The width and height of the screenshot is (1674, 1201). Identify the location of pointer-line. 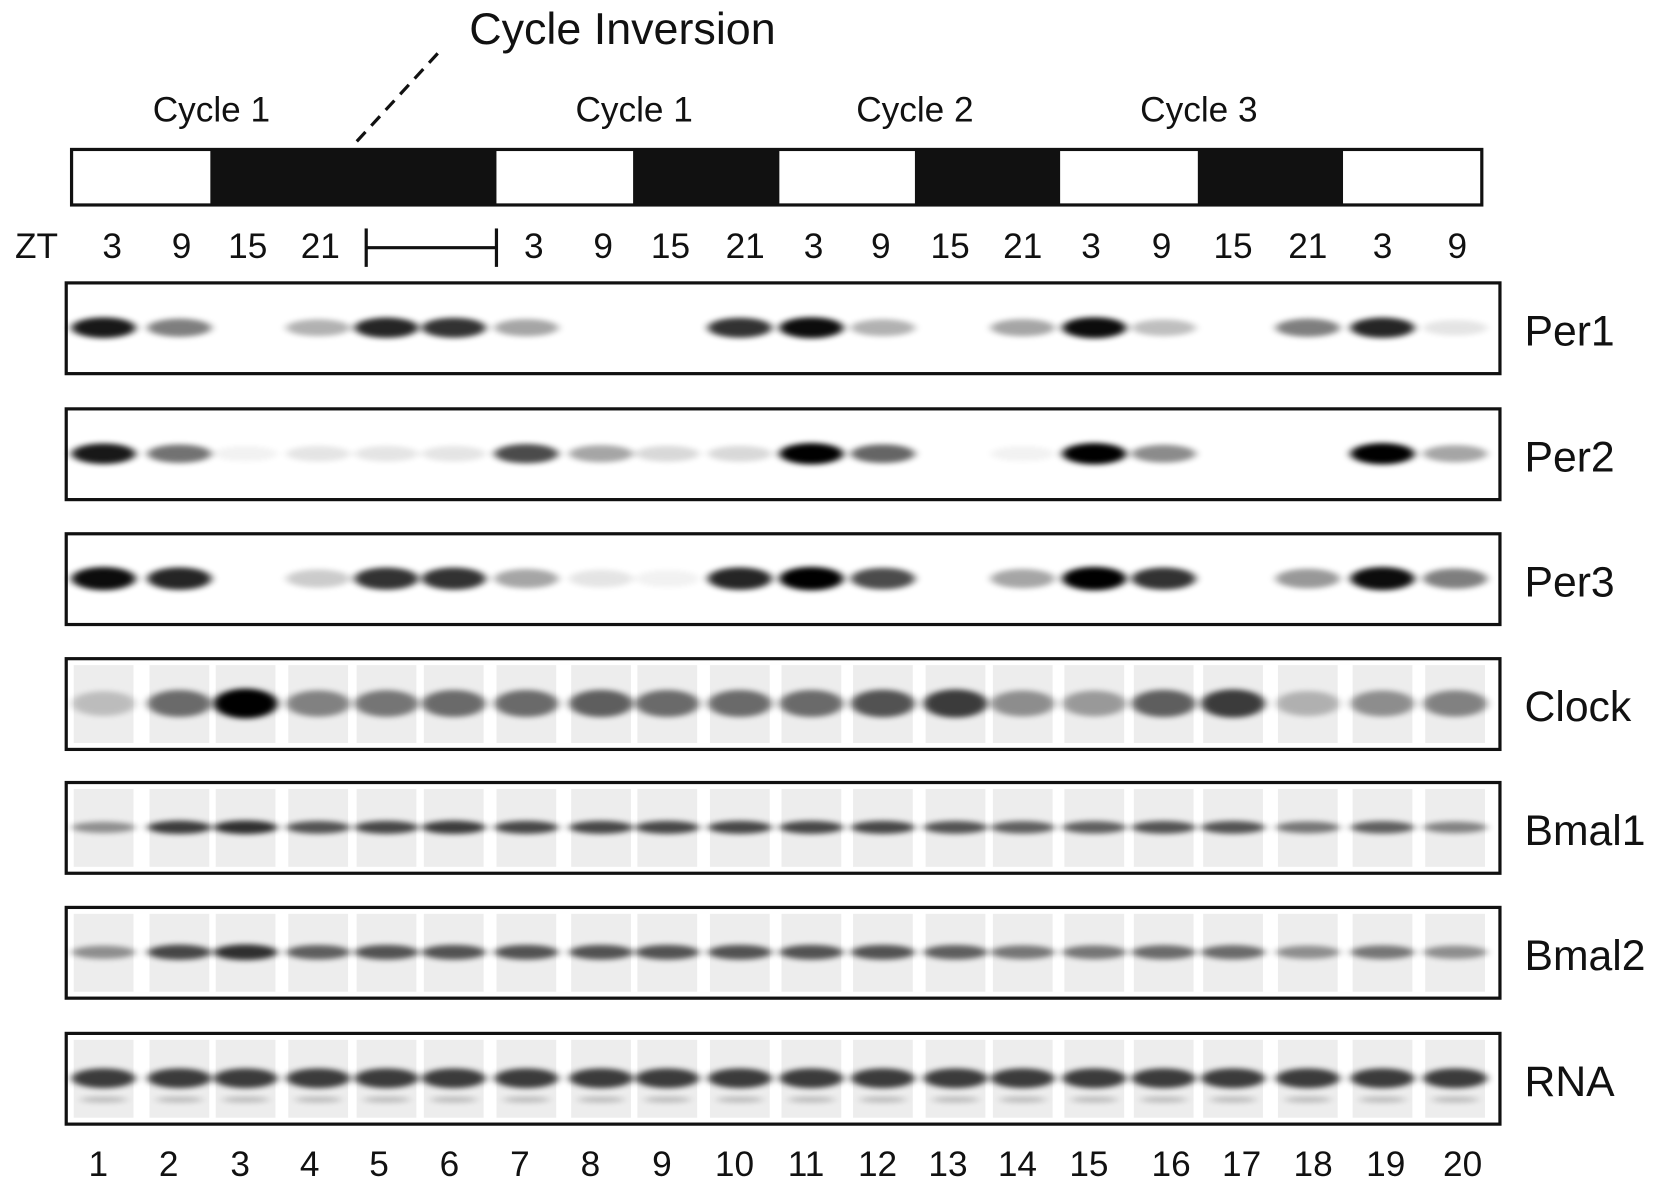
(395, 100).